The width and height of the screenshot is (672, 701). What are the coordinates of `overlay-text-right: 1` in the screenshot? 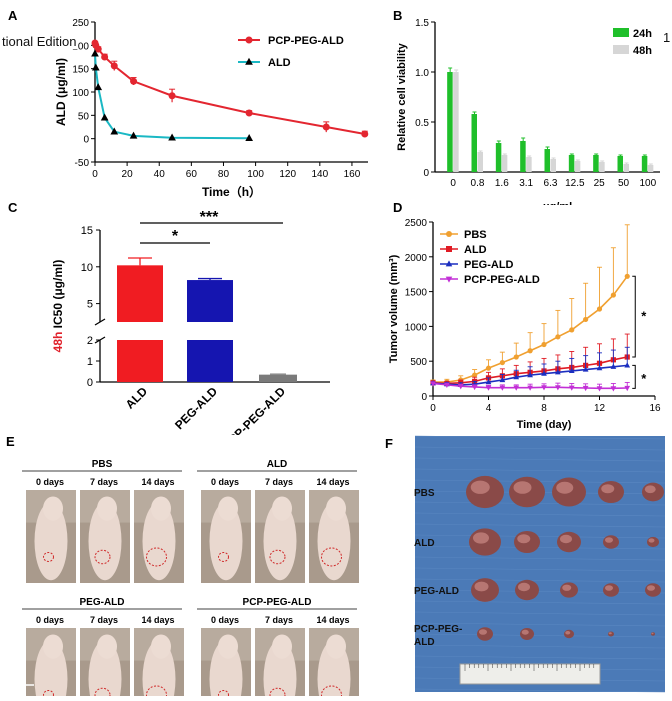 It's located at (667, 37).